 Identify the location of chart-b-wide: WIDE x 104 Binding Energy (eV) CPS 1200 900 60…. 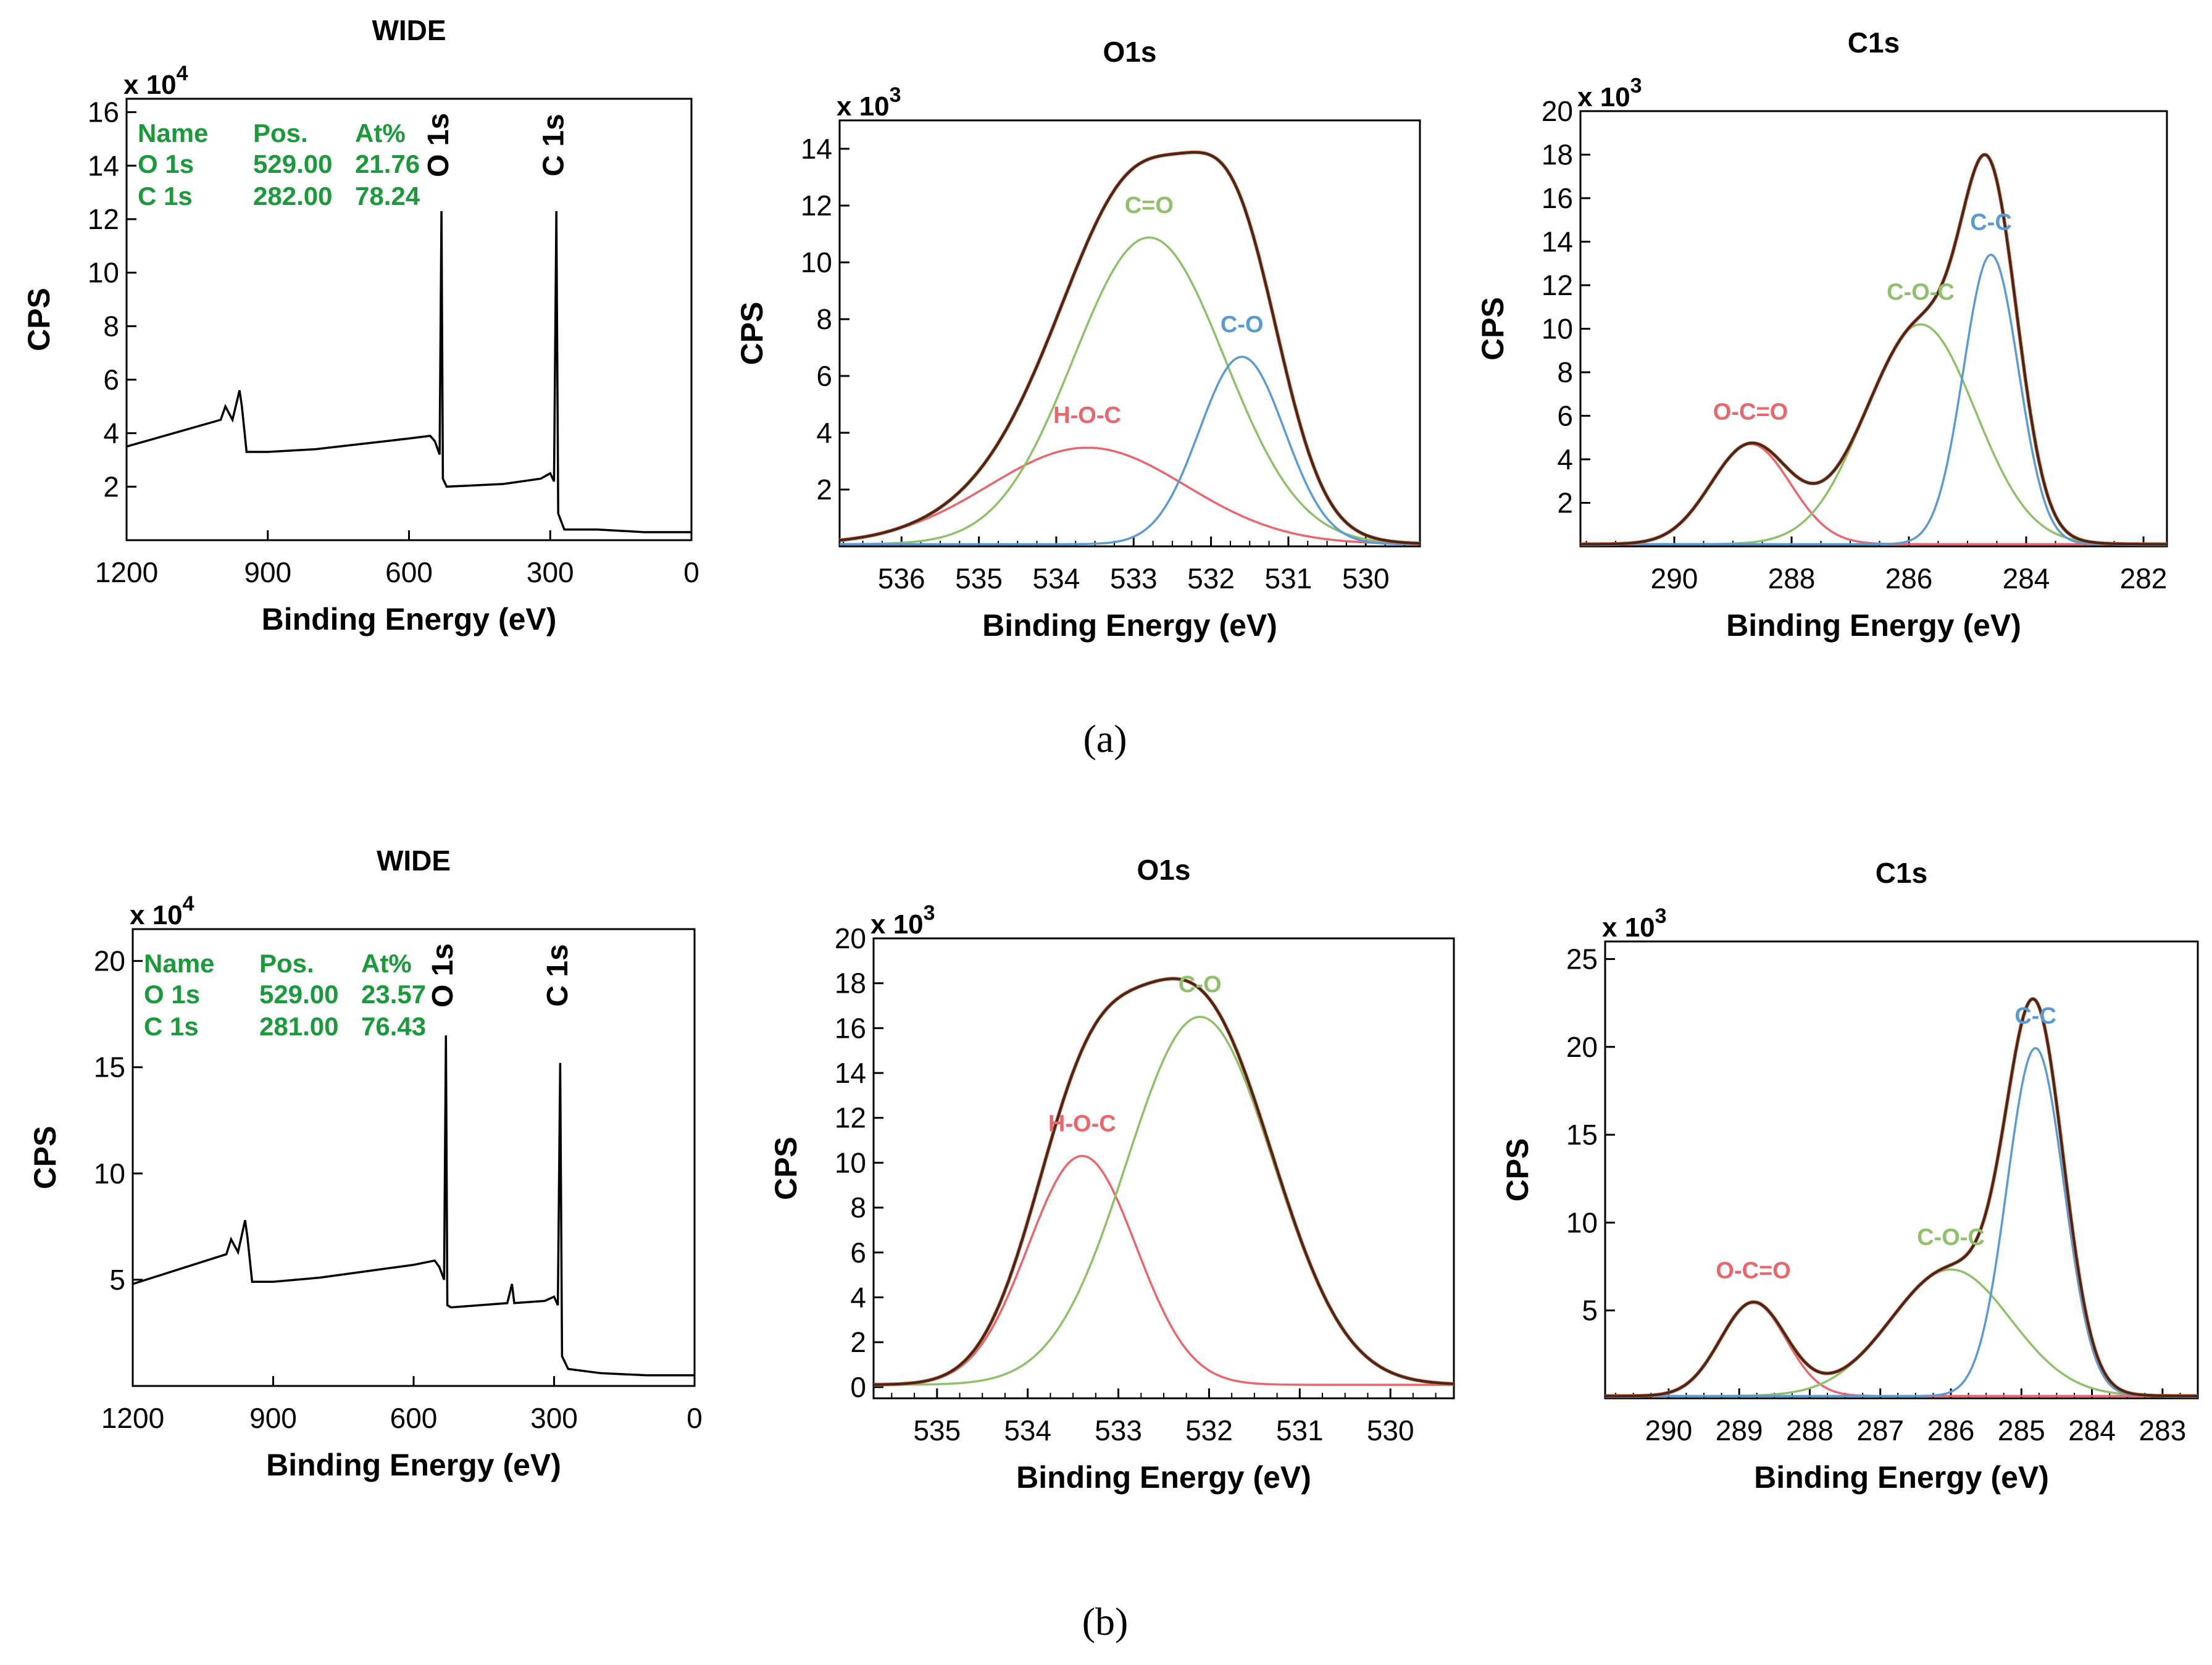
(365, 1163).